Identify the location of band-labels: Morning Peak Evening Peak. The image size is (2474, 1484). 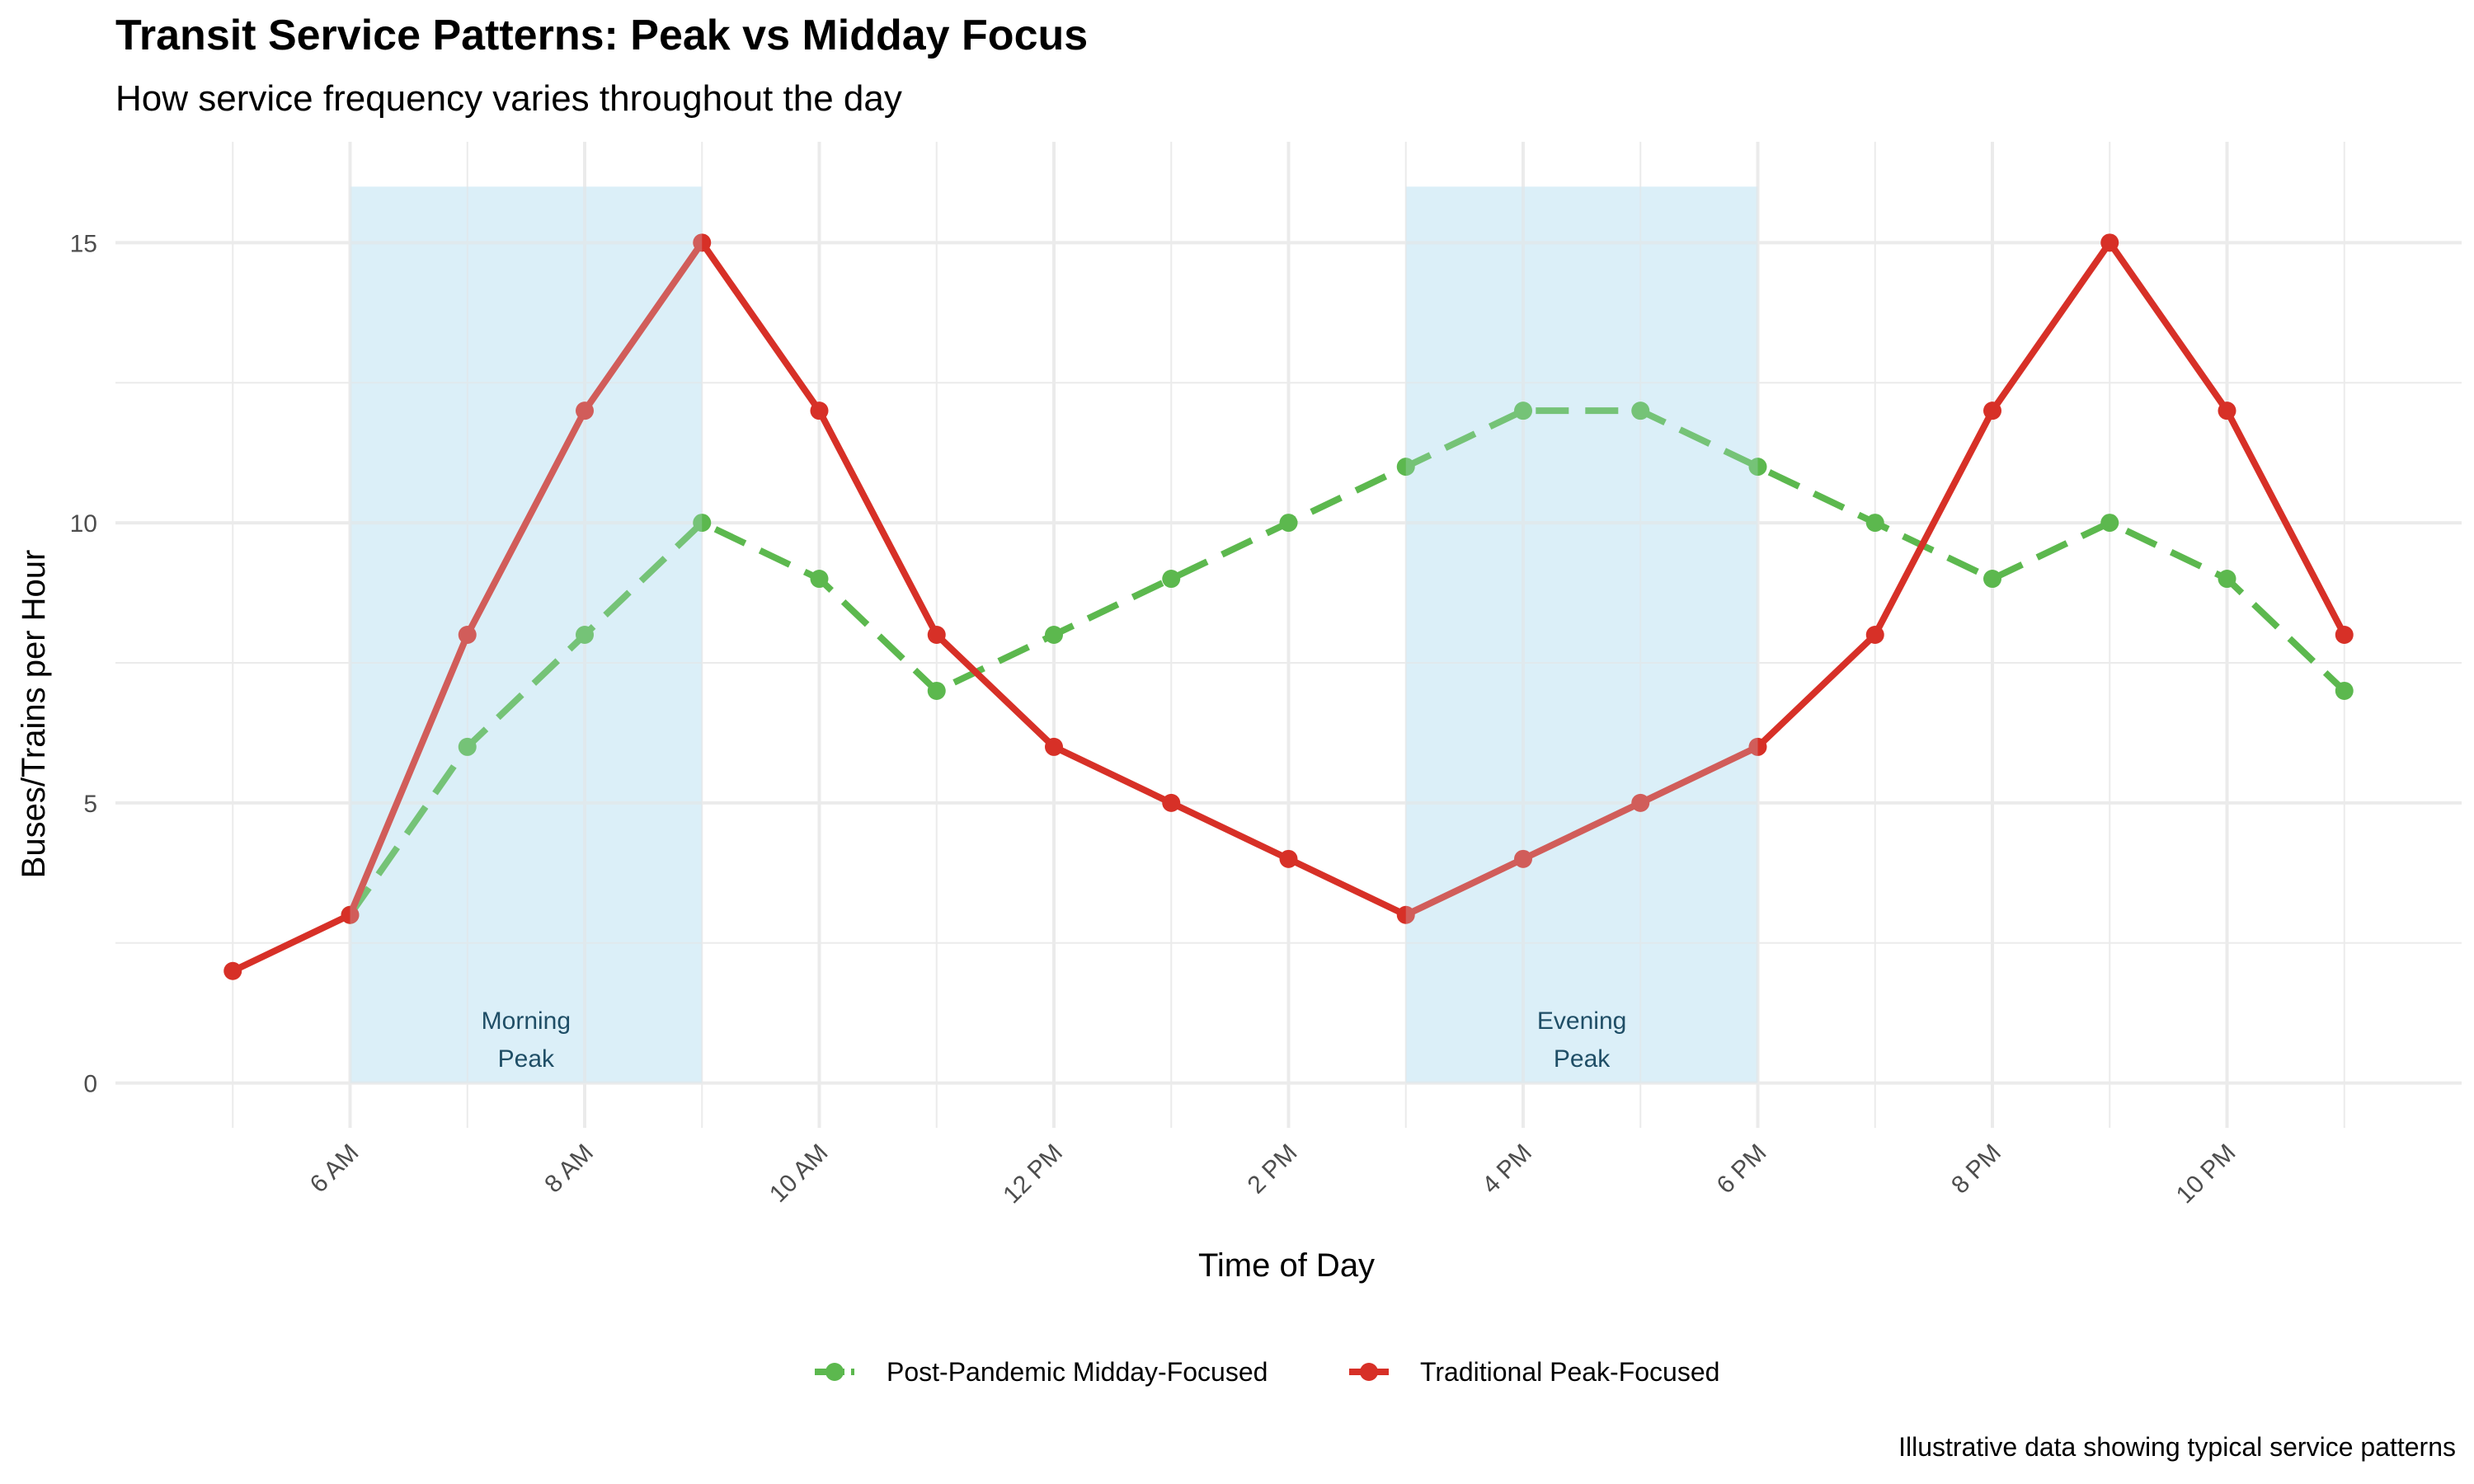
(1054, 1040).